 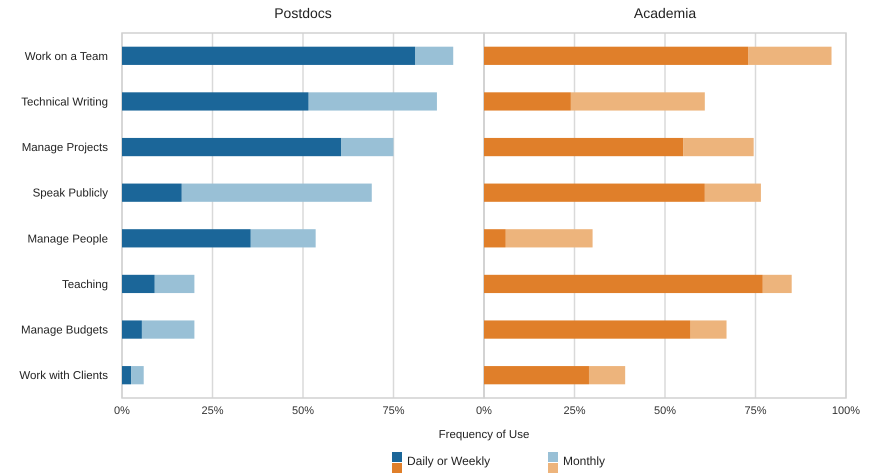 What do you see at coordinates (70, 194) in the screenshot?
I see `y-tick-label: Speak Publicly` at bounding box center [70, 194].